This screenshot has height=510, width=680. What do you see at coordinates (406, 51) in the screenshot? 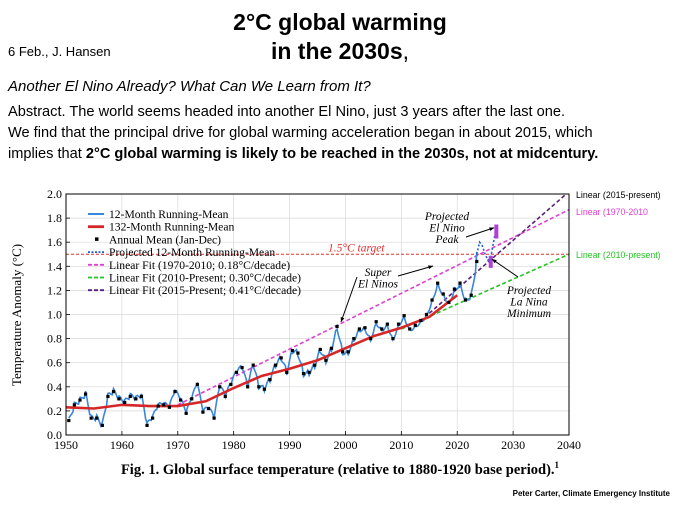
I see `title-line-2-suffix: ,` at bounding box center [406, 51].